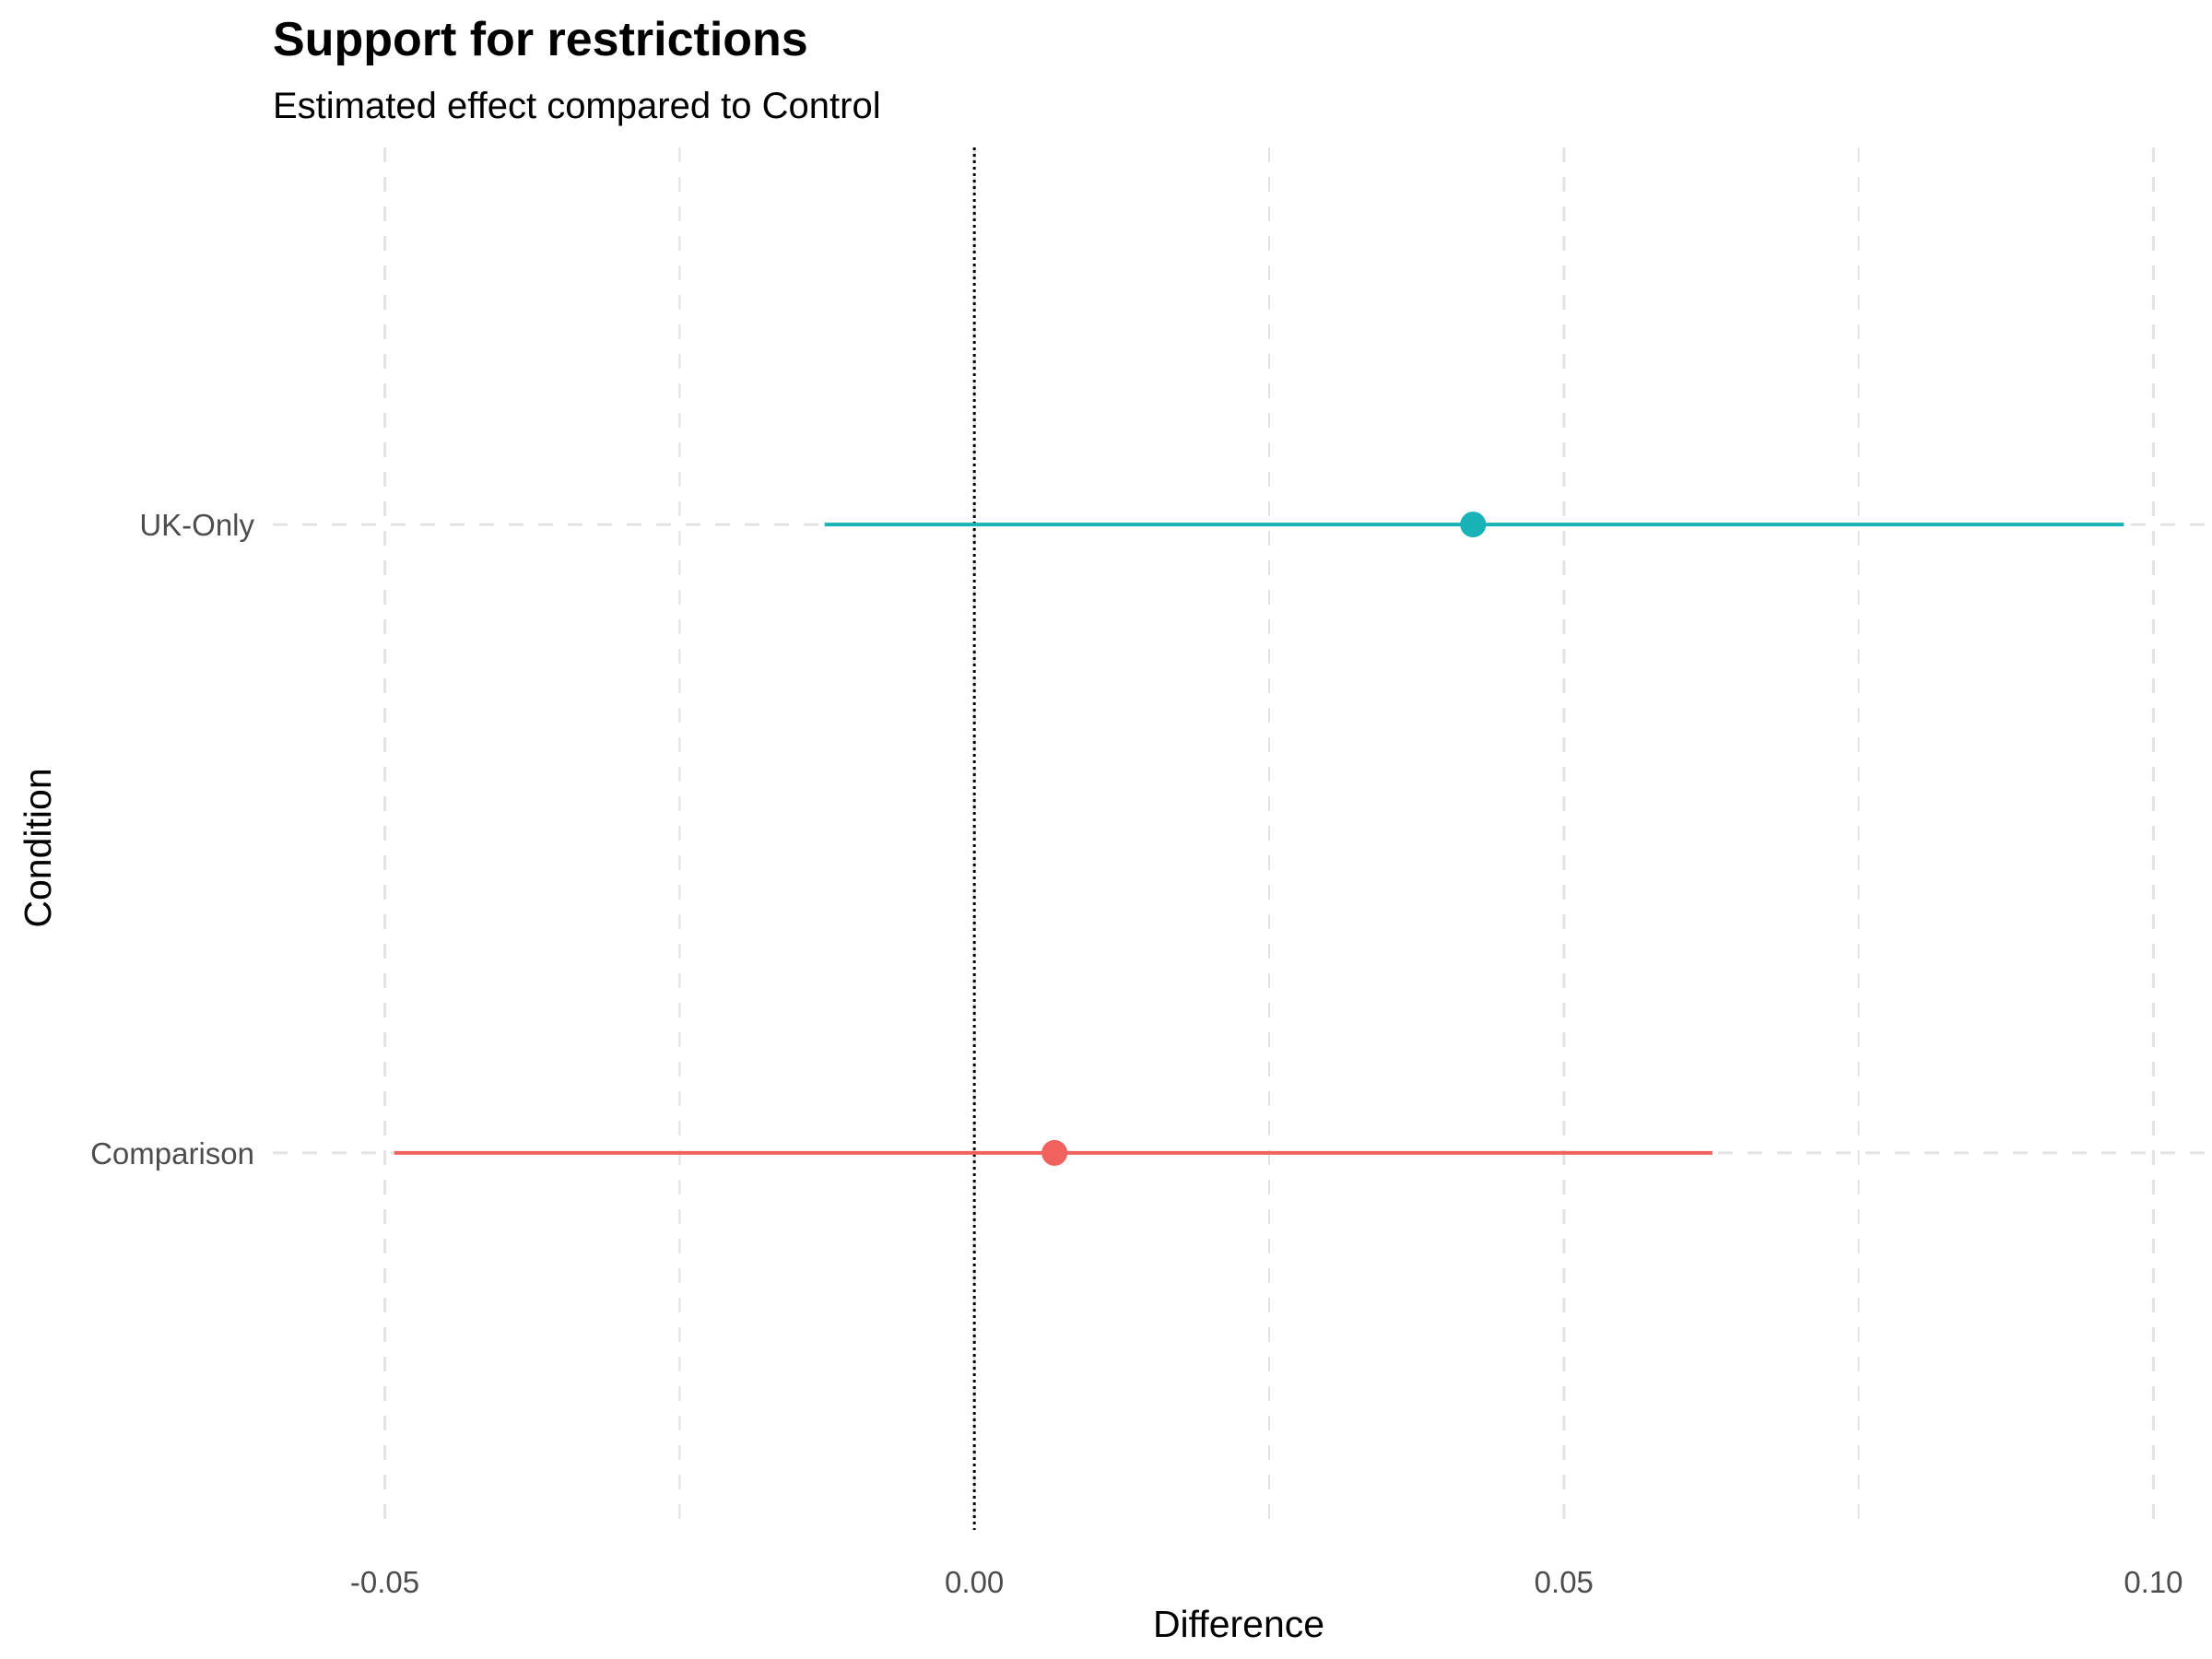 The width and height of the screenshot is (2212, 1659). What do you see at coordinates (172, 1153) in the screenshot?
I see `y-tick-label: Comparison` at bounding box center [172, 1153].